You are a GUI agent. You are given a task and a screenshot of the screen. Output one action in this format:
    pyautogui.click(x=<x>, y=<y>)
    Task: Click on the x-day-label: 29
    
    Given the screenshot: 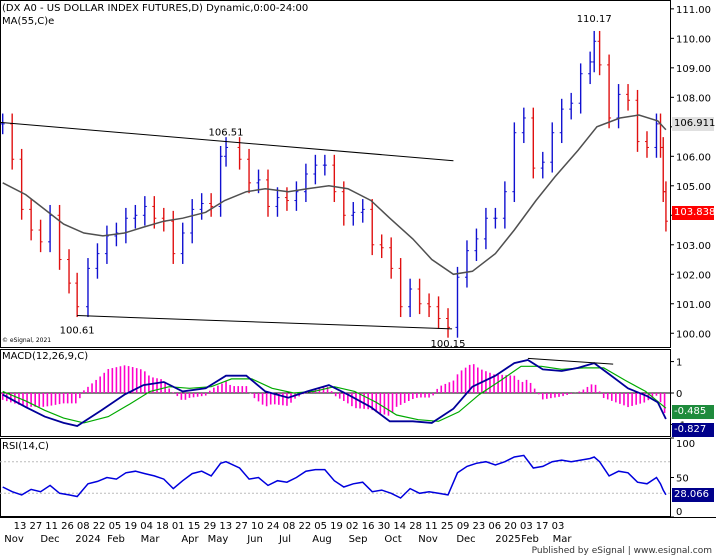 What is the action you would take?
    pyautogui.click(x=210, y=526)
    